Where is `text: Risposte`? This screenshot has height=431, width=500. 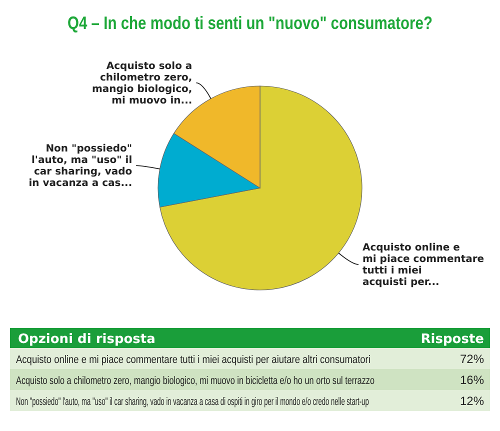 text: Risposte is located at coordinates (452, 339).